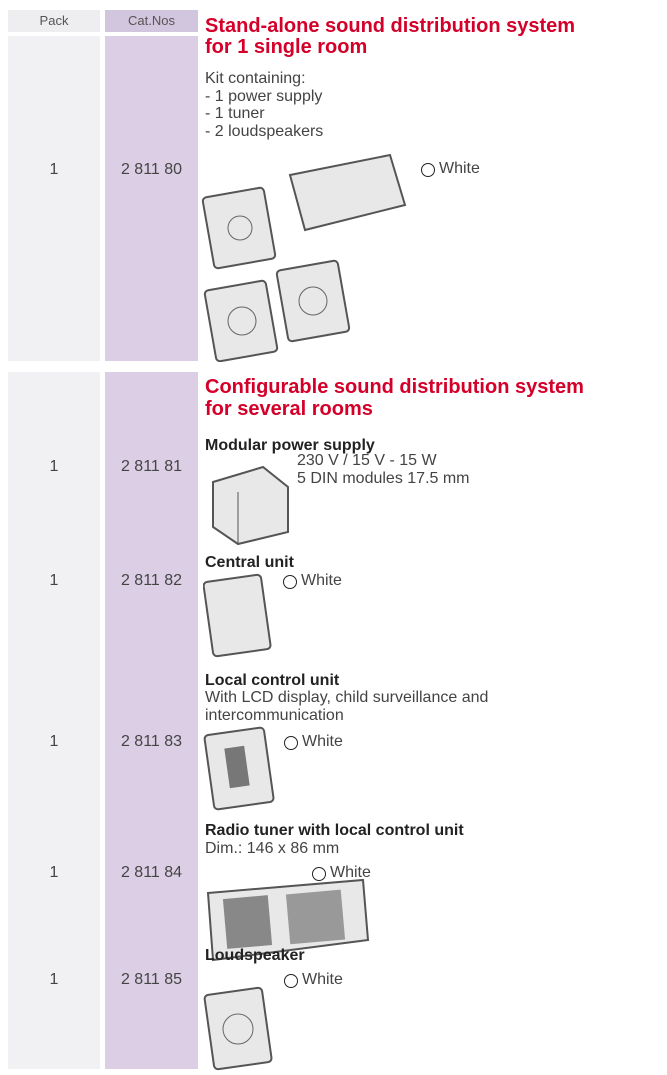 This screenshot has height=1075, width=667. Describe the element at coordinates (272, 680) in the screenshot. I see `product-name: Local control unit` at that location.